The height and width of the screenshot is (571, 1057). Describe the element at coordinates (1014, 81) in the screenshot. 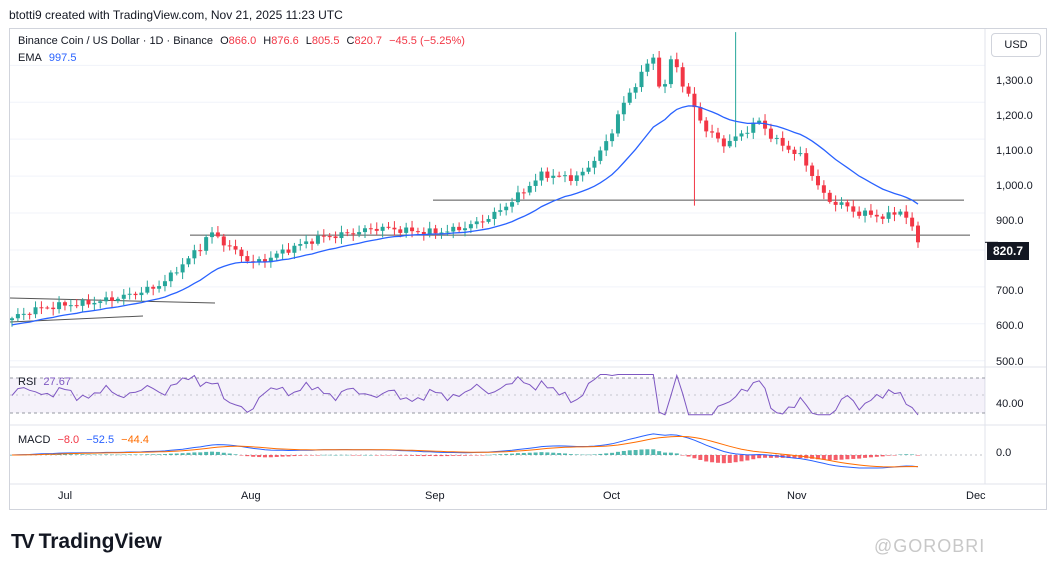

I see `y-tick-1300: 1,300.0` at that location.